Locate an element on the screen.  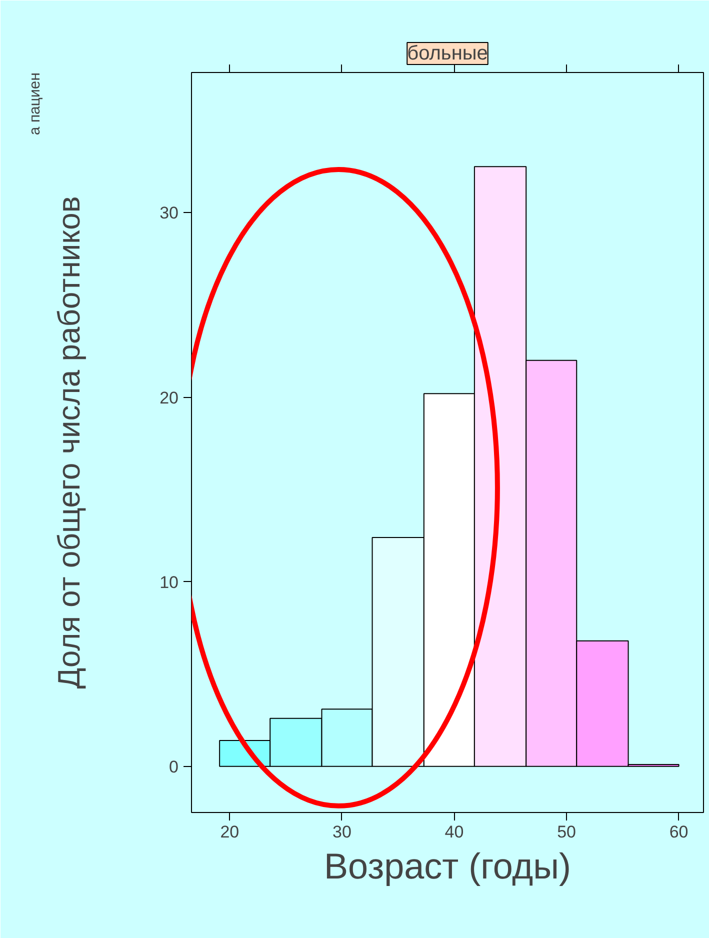
y-tick-label: 0 is located at coordinates (174, 766).